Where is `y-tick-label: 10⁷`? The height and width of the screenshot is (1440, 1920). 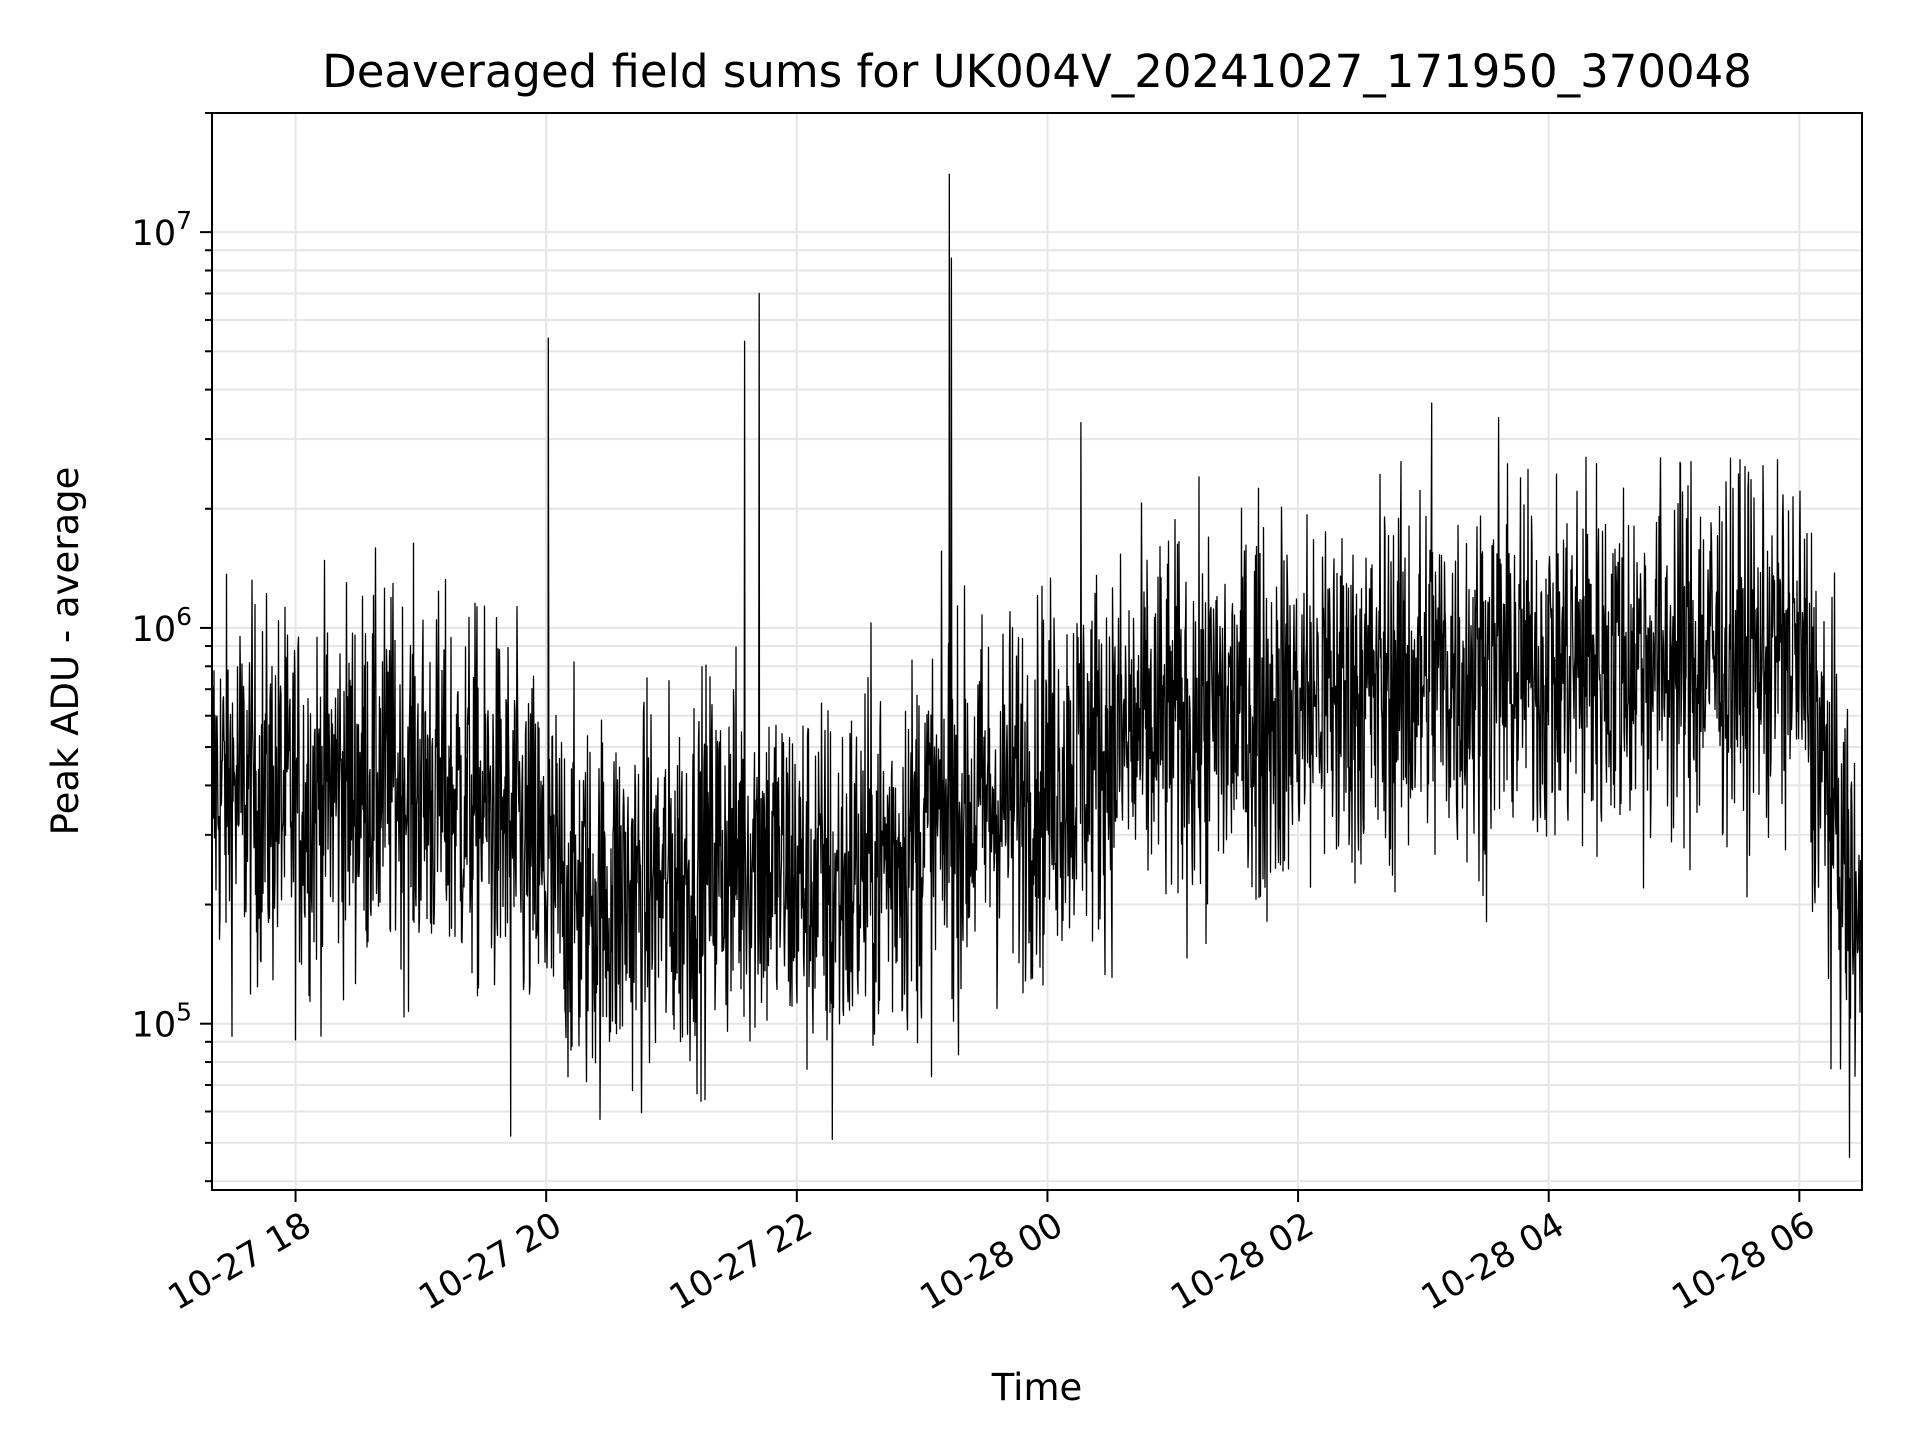
y-tick-label: 10⁷ is located at coordinates (162, 230).